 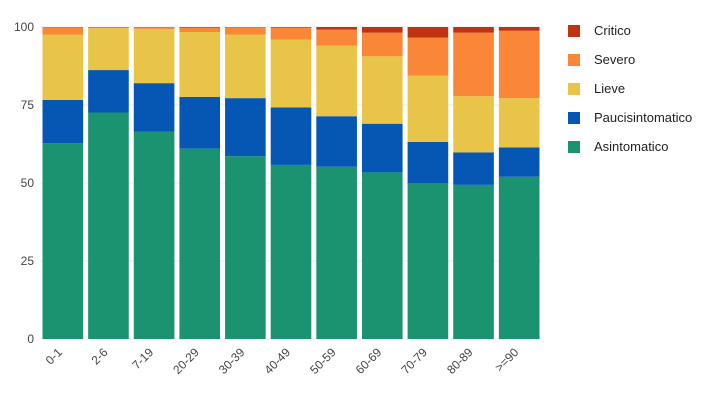 What do you see at coordinates (506, 359) in the screenshot?
I see `x-tick-label: >=90` at bounding box center [506, 359].